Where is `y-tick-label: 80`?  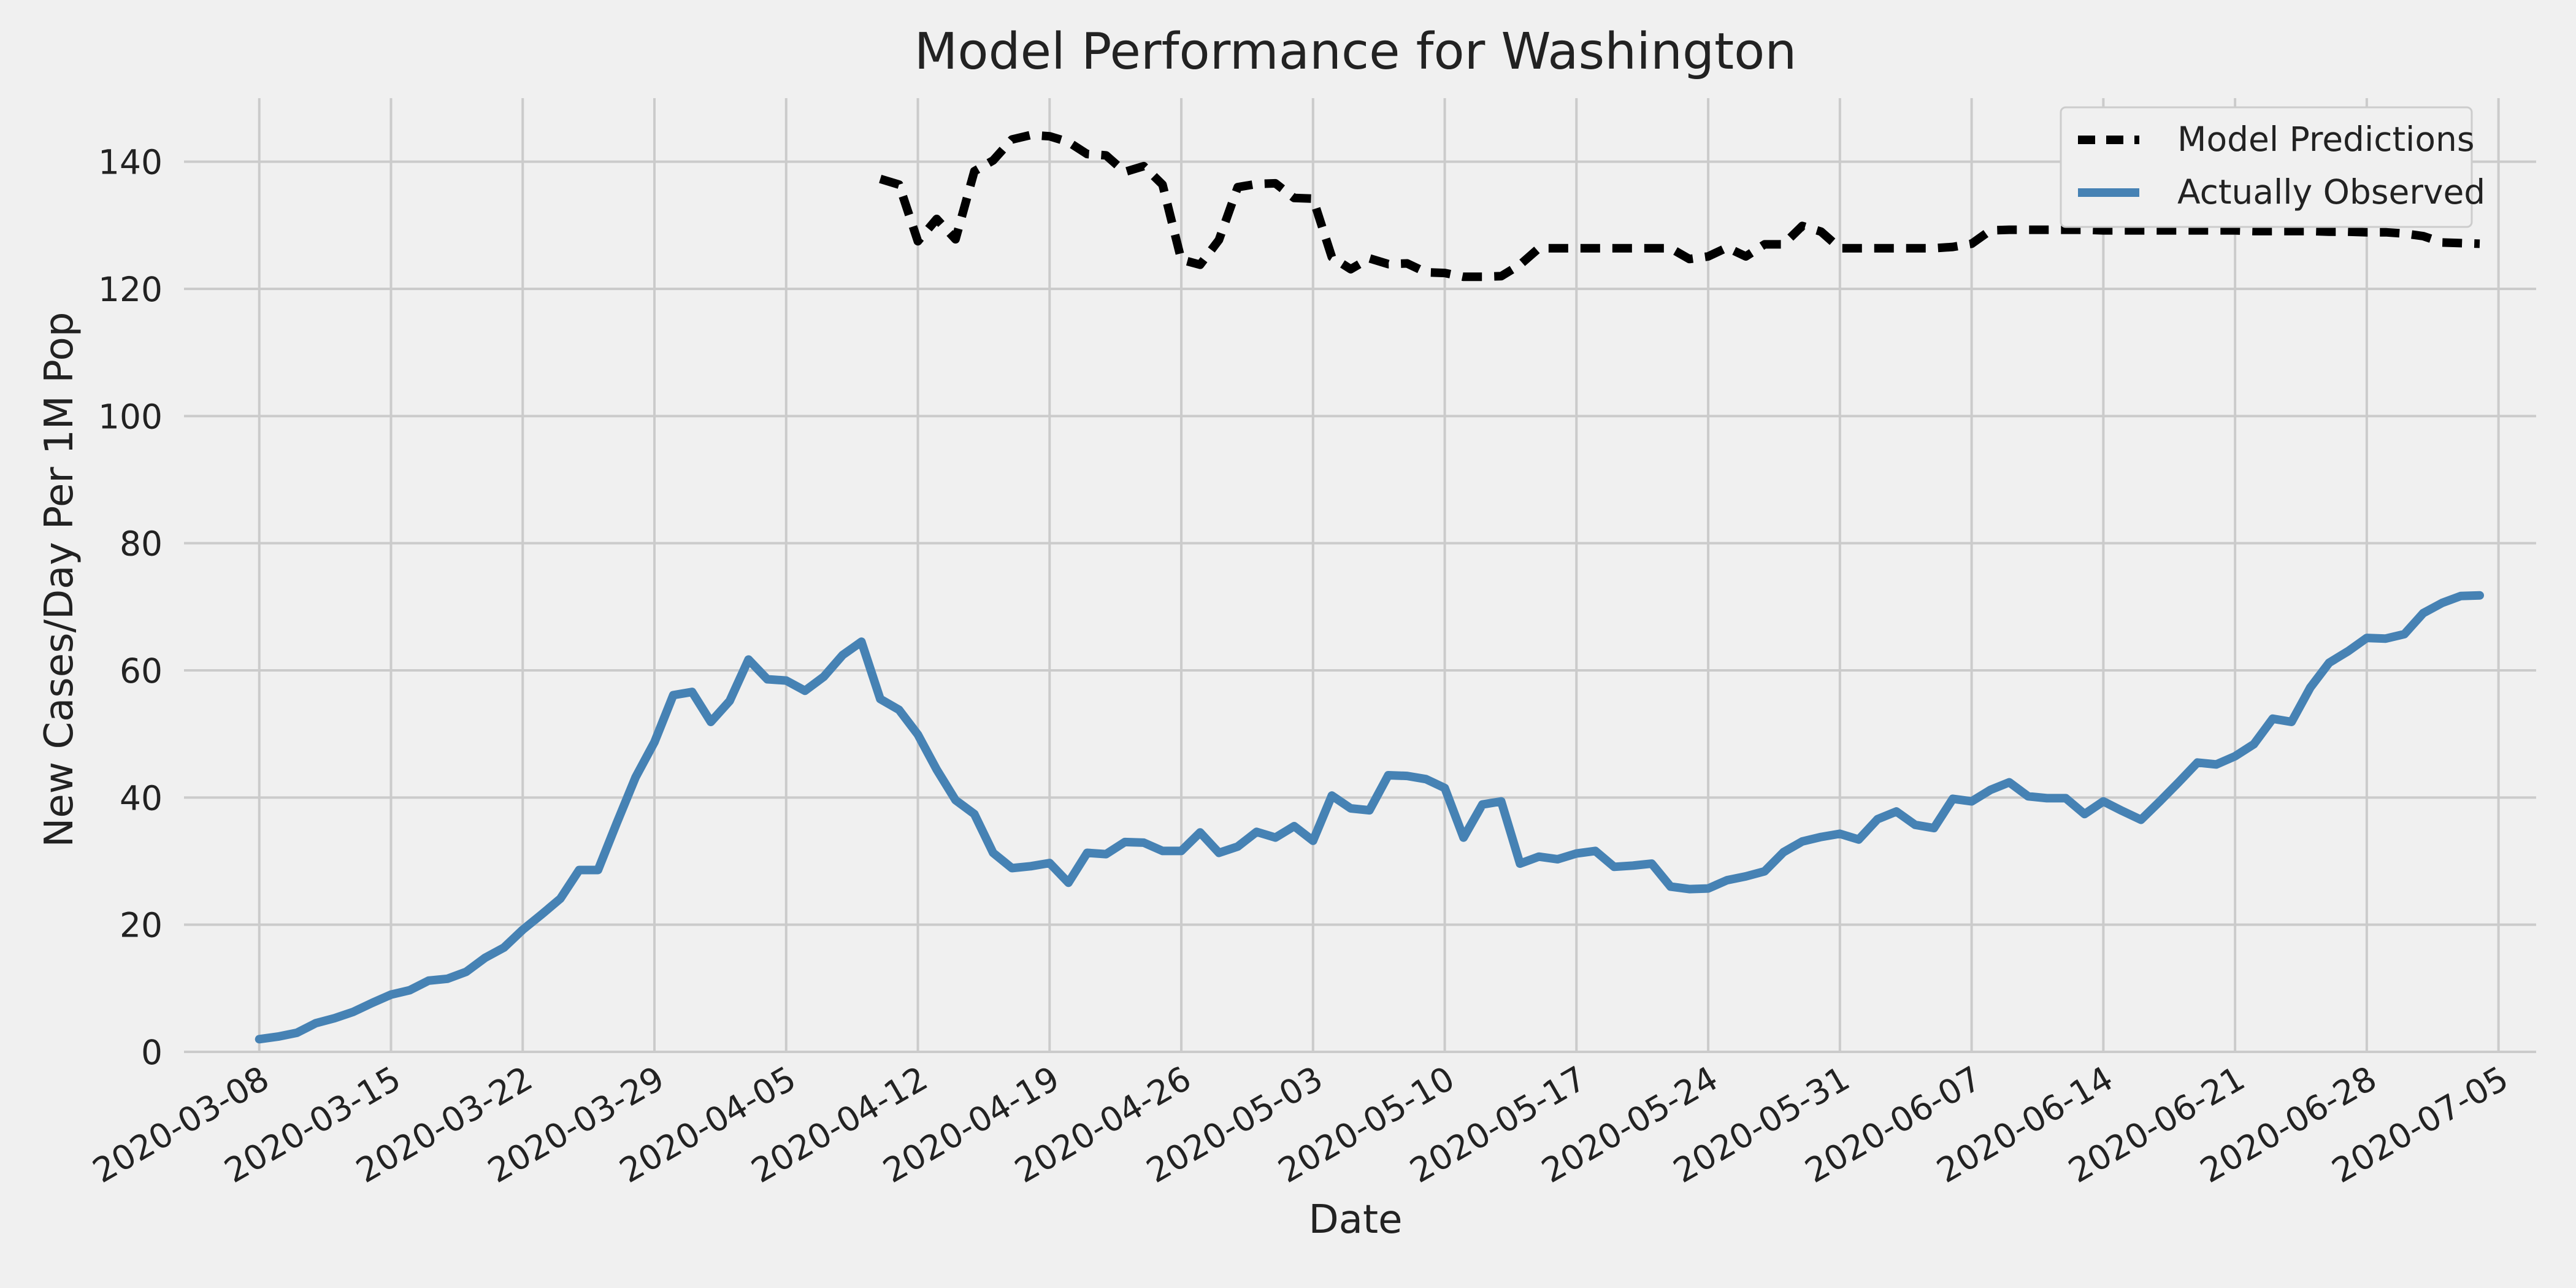
y-tick-label: 80 is located at coordinates (141, 544).